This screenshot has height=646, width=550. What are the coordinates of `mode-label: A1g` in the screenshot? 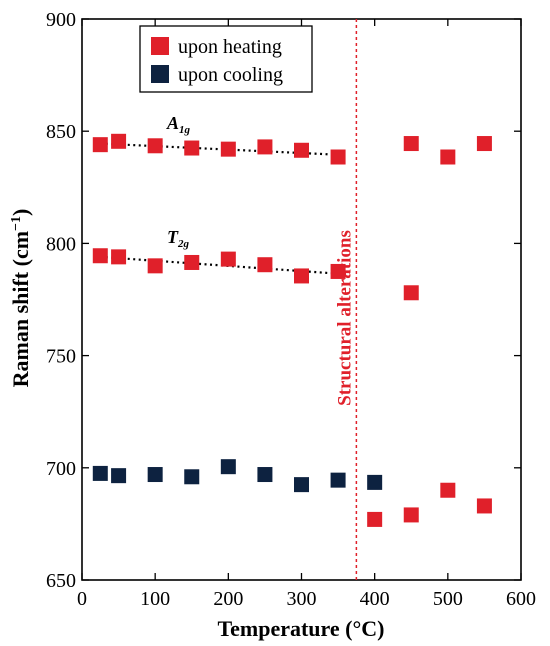 It's located at (178, 124).